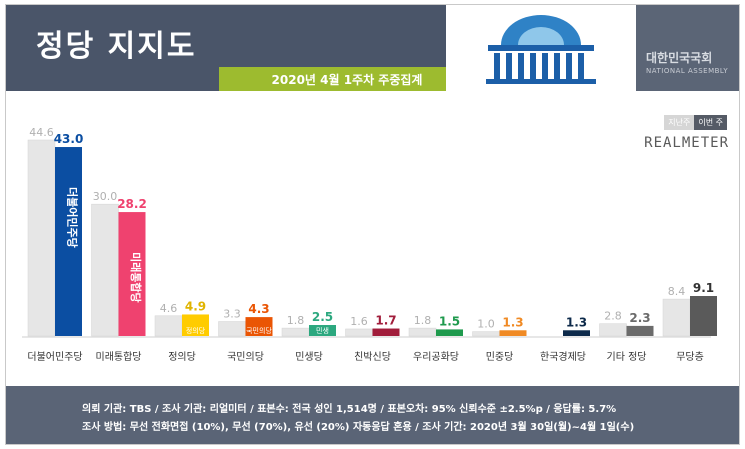  I want to click on category-label: 정의당, so click(182, 357).